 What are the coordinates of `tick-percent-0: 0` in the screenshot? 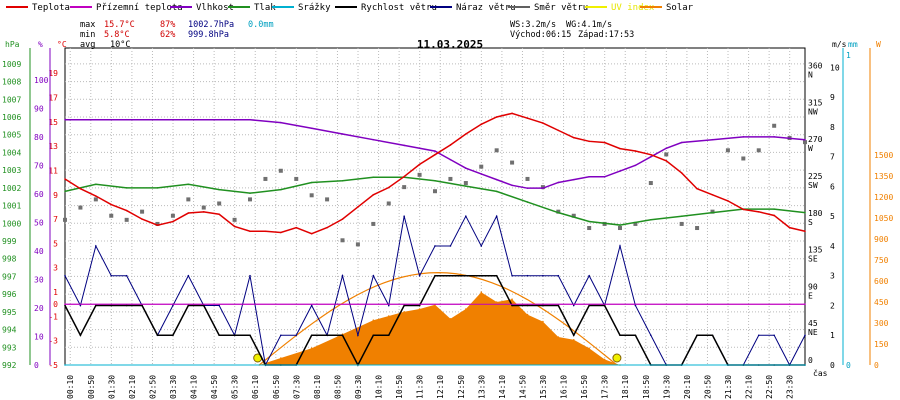 It's located at (36, 365).